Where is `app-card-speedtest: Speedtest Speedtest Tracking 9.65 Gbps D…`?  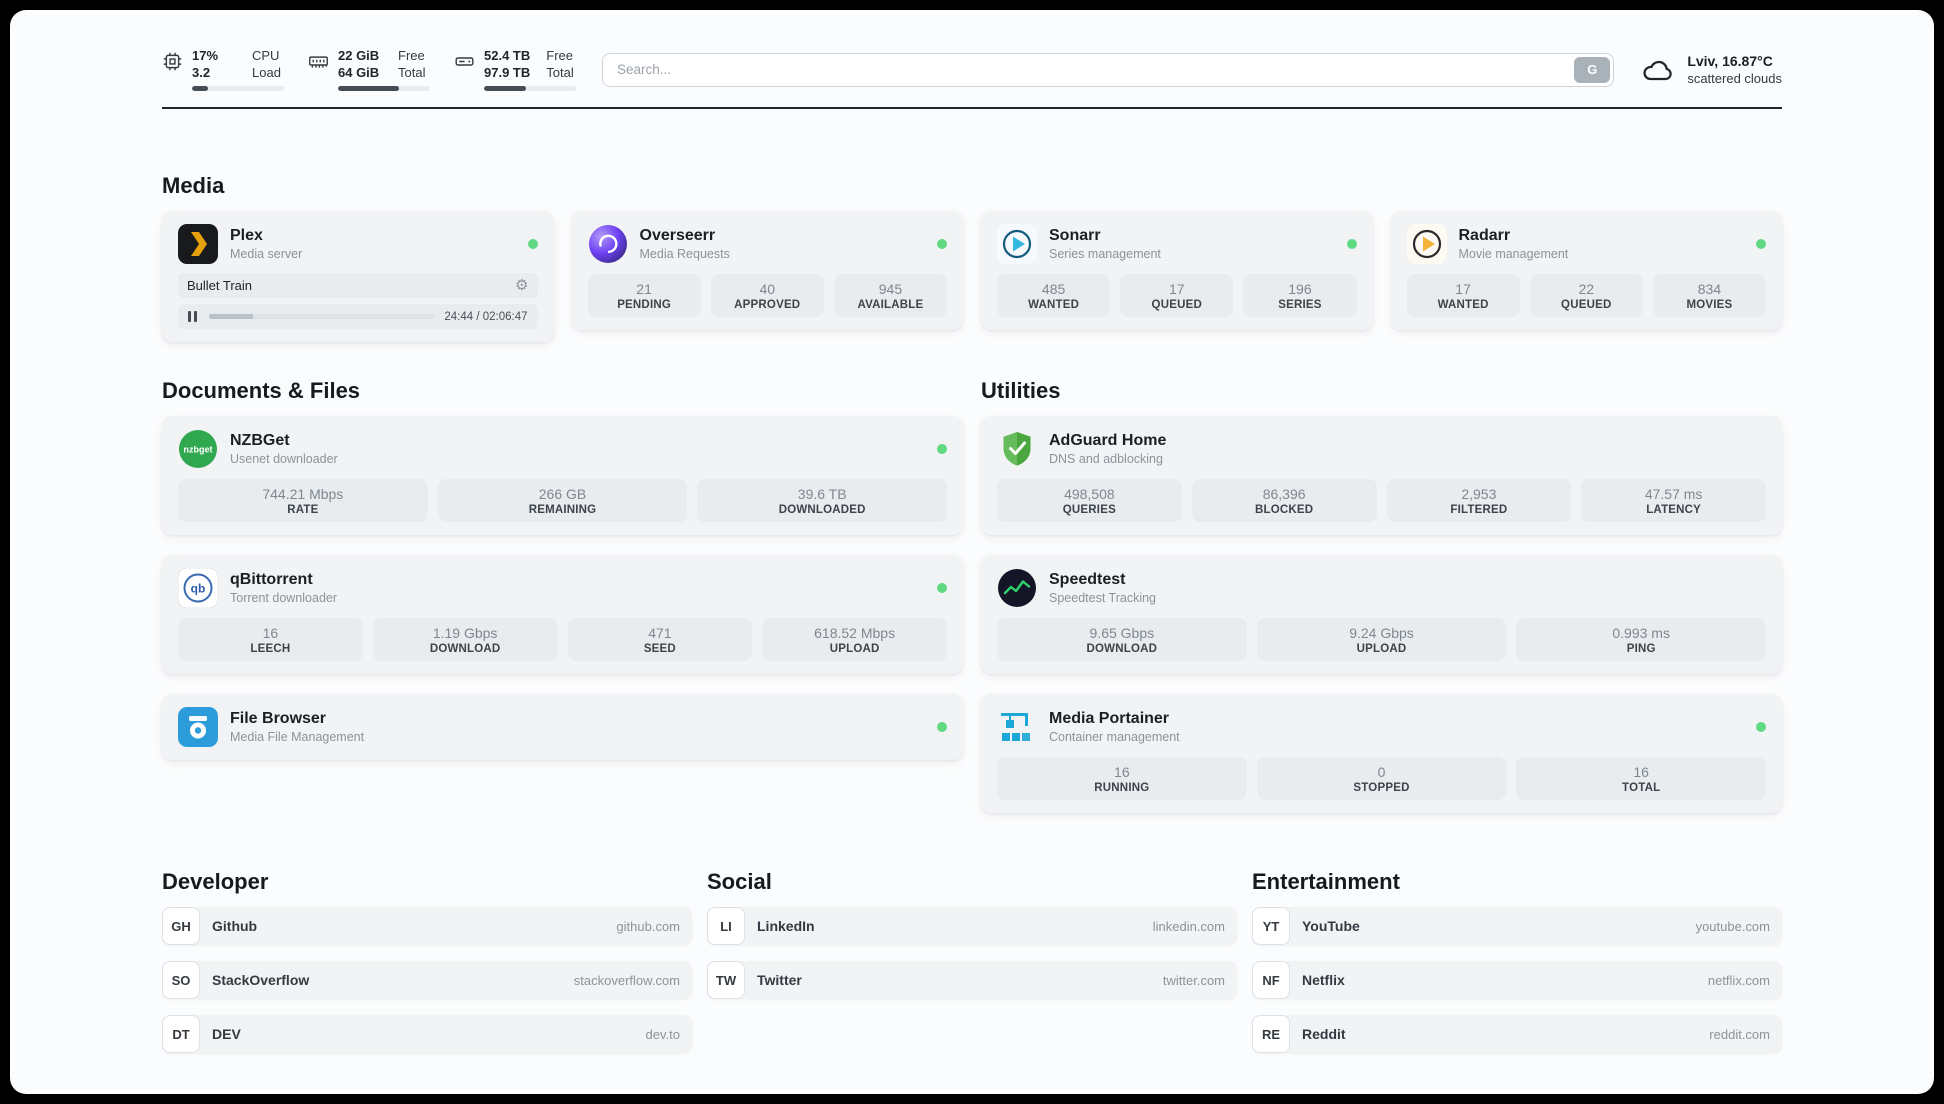 app-card-speedtest: Speedtest Speedtest Tracking 9.65 Gbps D… is located at coordinates (1381, 614).